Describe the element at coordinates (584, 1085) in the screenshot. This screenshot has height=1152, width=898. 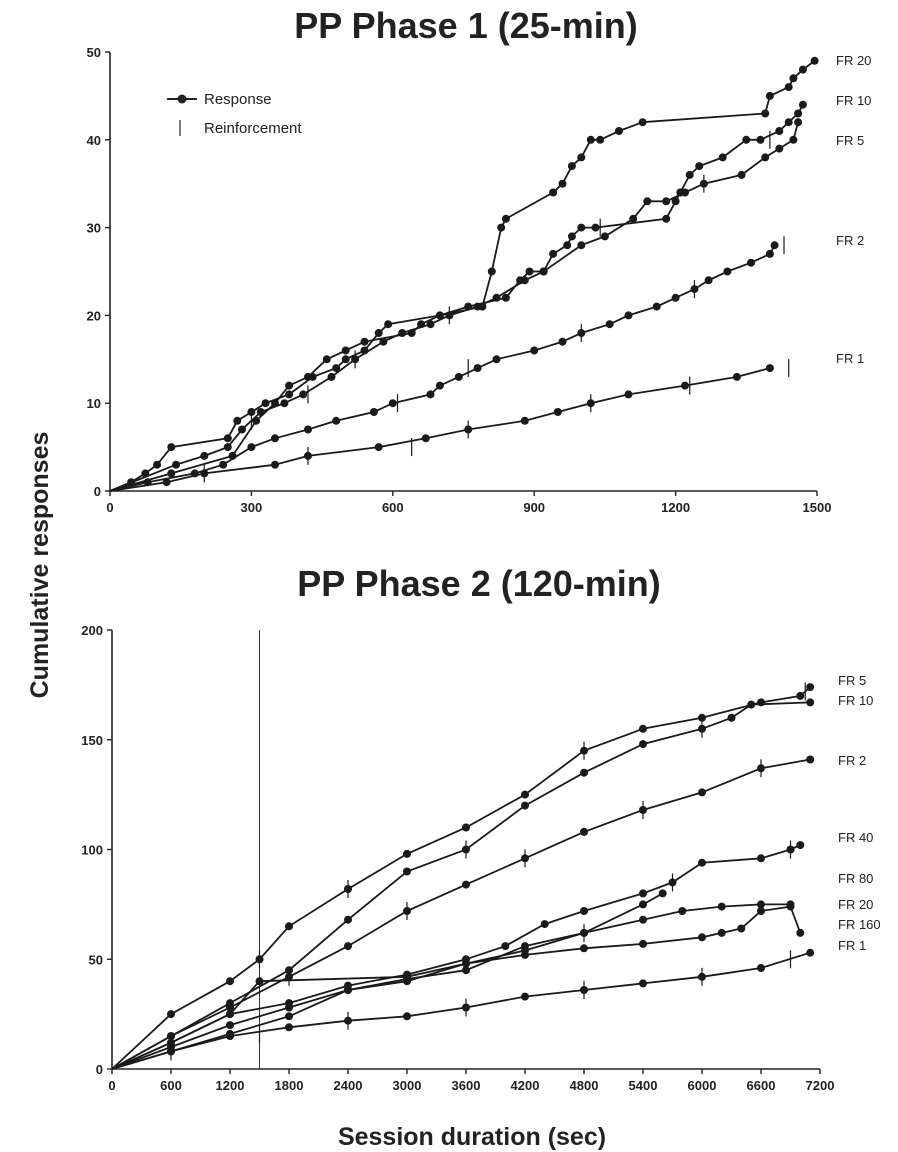
I see `x-tick-label: 4800` at that location.